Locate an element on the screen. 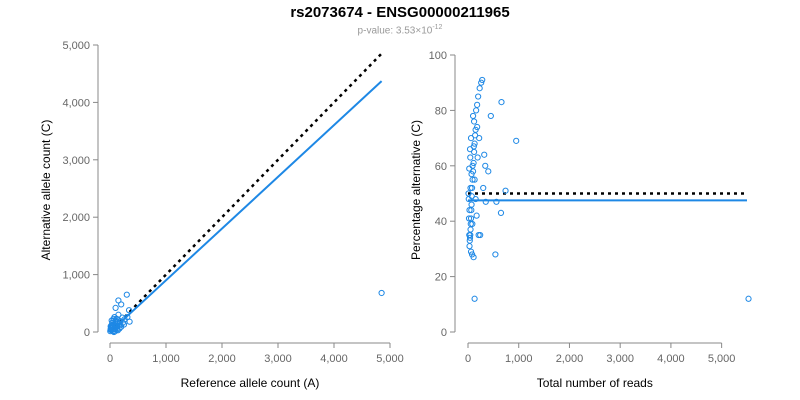  right-y-tick-label: 60 is located at coordinates (441, 167).